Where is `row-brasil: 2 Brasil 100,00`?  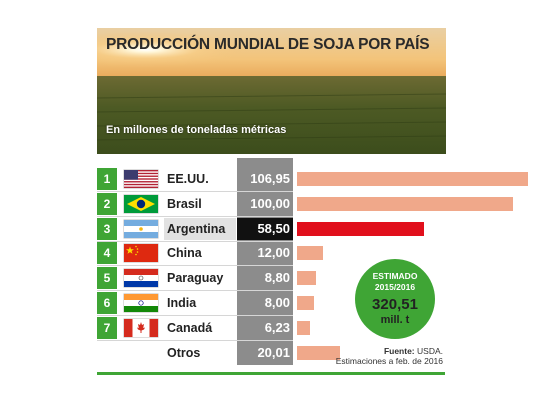 row-brasil: 2 Brasil 100,00 is located at coordinates (305, 203).